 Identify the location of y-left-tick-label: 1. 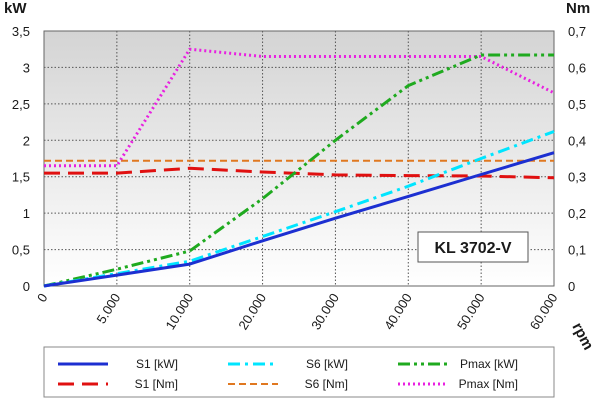
(26, 213).